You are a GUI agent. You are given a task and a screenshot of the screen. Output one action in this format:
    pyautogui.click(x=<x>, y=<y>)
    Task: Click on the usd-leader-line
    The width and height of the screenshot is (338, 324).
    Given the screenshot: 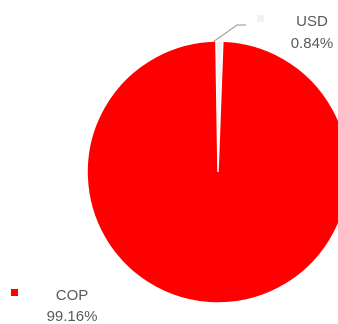 What is the action you would take?
    pyautogui.click(x=229, y=33)
    